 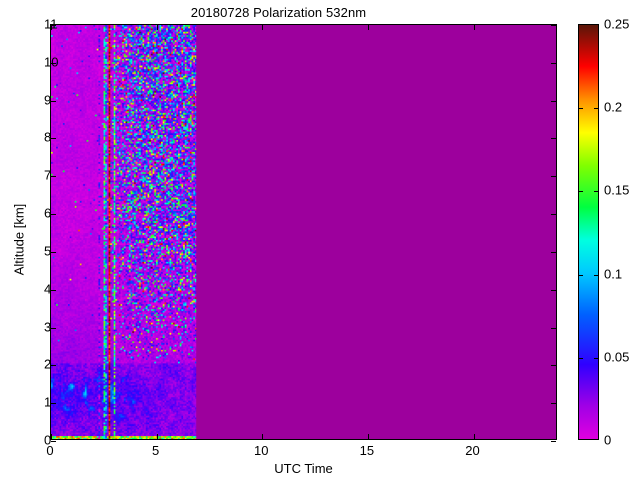 I want to click on colorbar-tick-label: 0.1, so click(x=613, y=274).